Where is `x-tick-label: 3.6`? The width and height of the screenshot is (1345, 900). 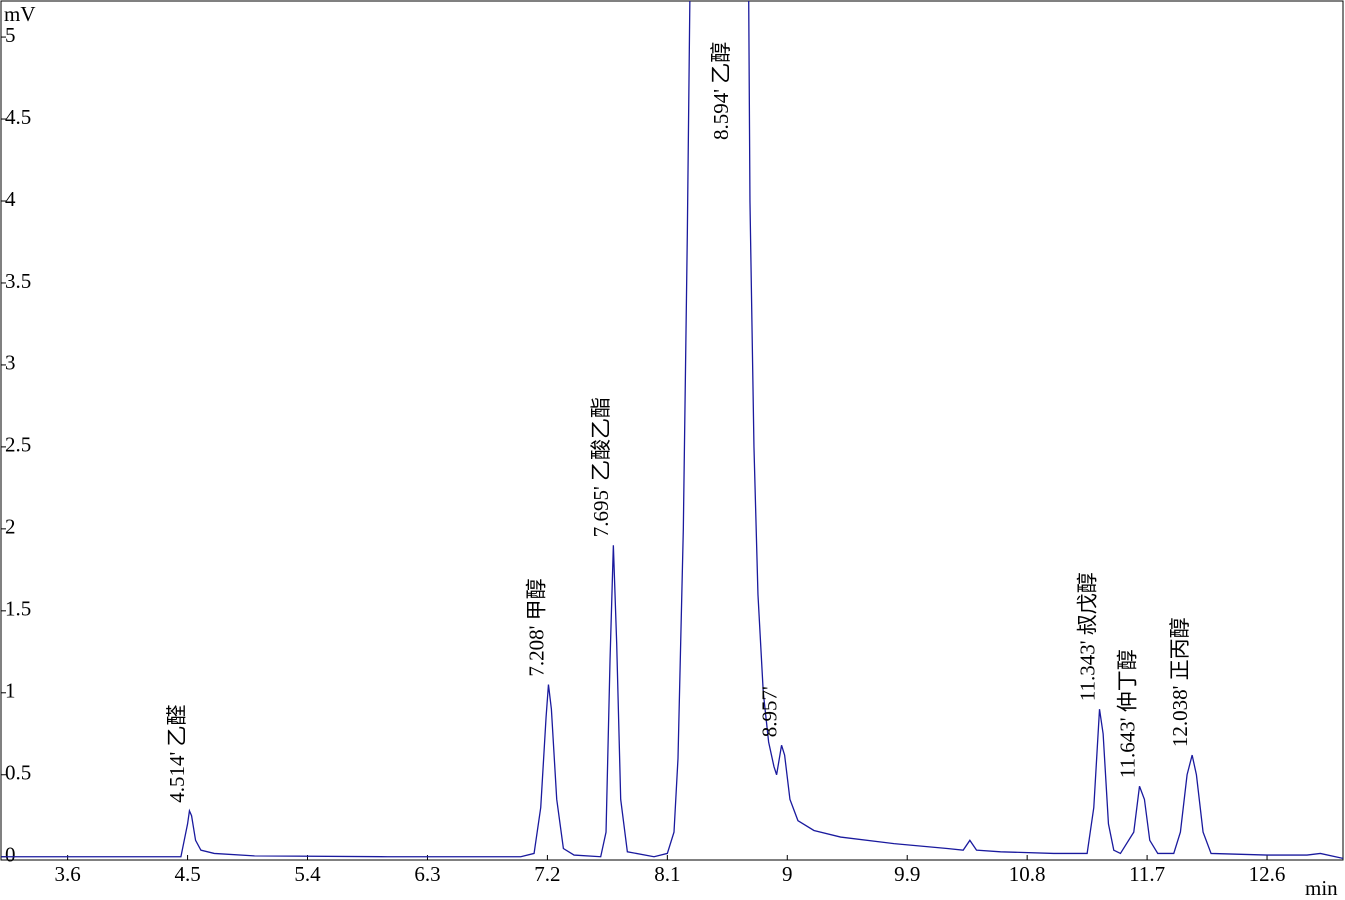 x-tick-label: 3.6 is located at coordinates (68, 874).